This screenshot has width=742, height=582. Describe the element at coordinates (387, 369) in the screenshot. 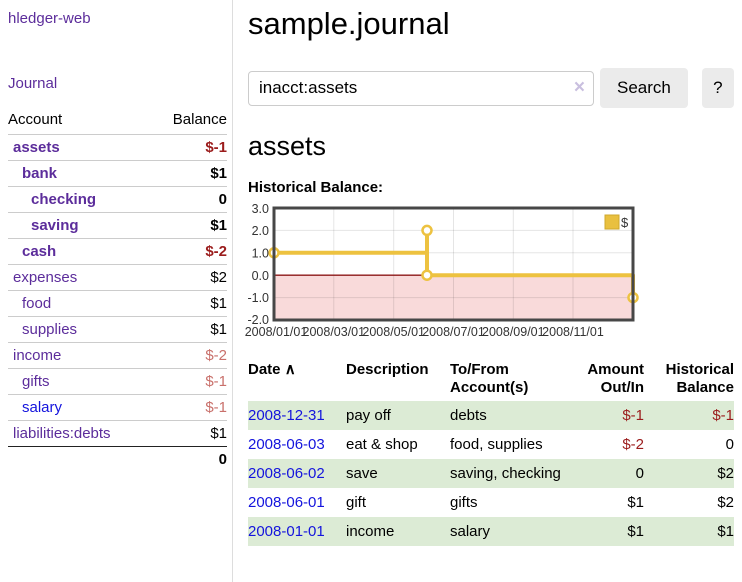

I see `register-header-description: Description` at that location.